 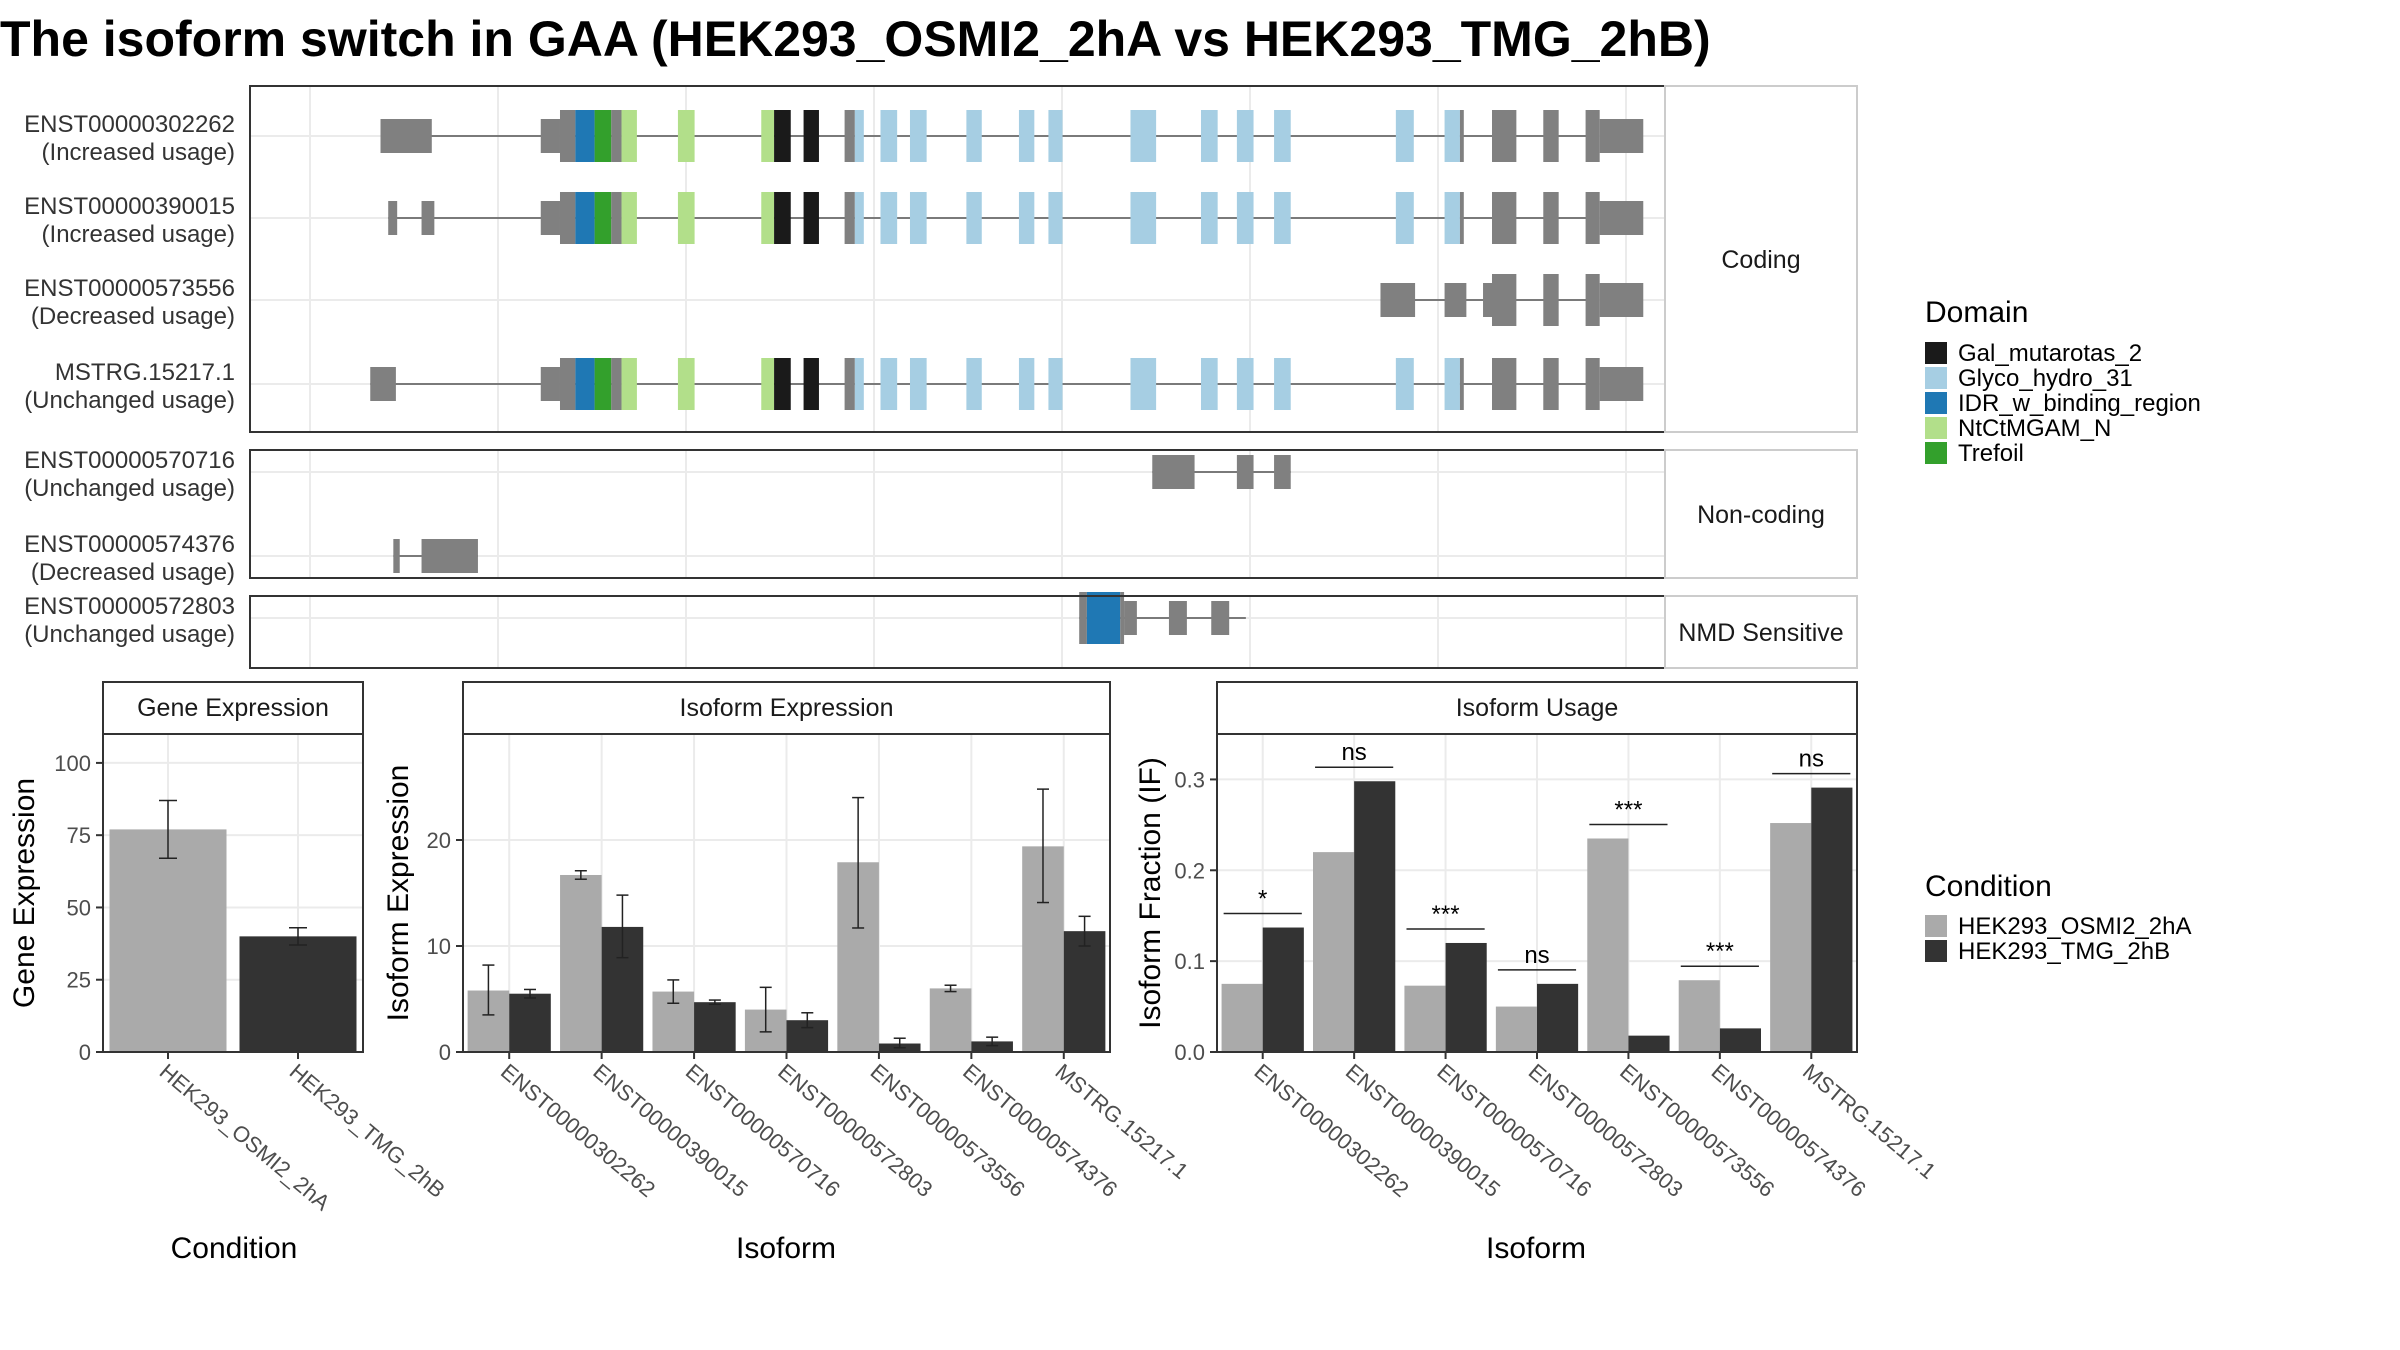 What do you see at coordinates (1353, 752) in the screenshot?
I see `significance-label: ns` at bounding box center [1353, 752].